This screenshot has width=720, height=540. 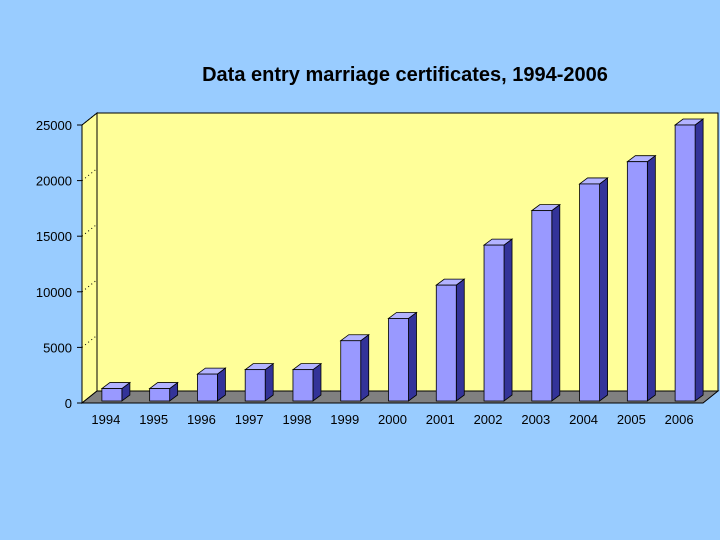 I want to click on x-tick-label: 2004, so click(x=583, y=419).